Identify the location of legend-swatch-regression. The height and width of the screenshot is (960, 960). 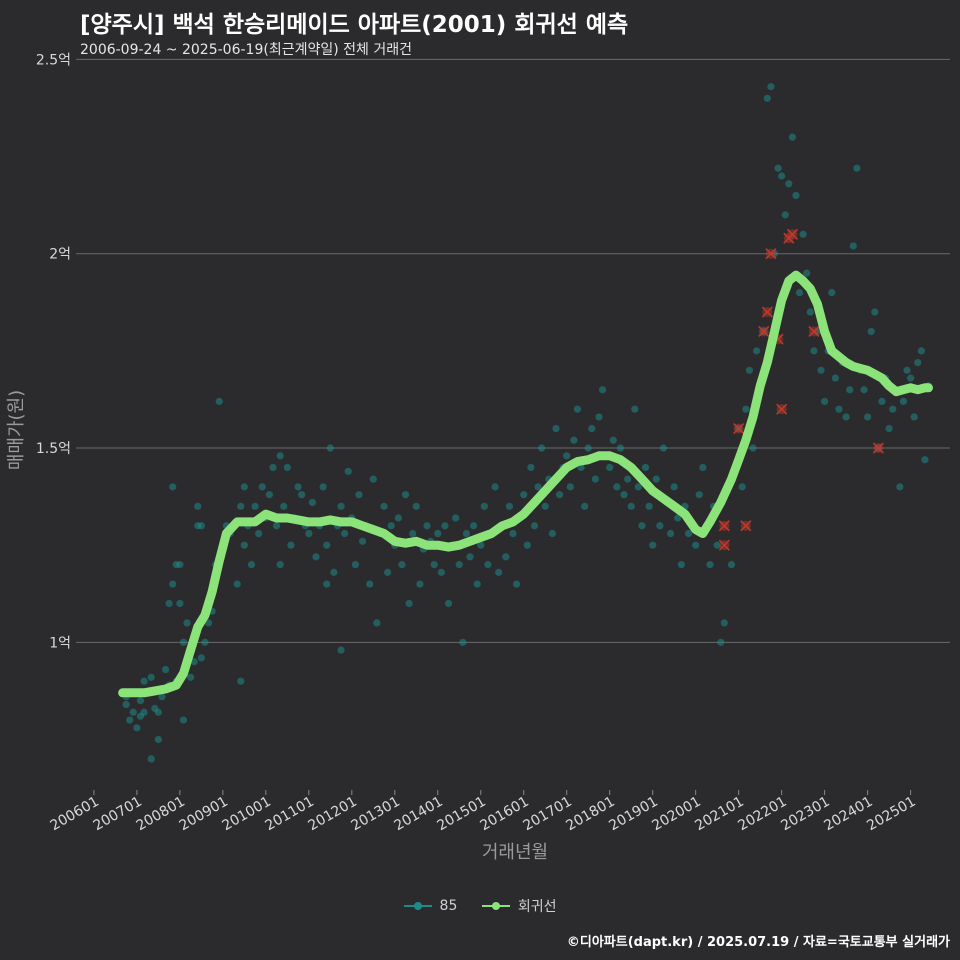
(495, 906).